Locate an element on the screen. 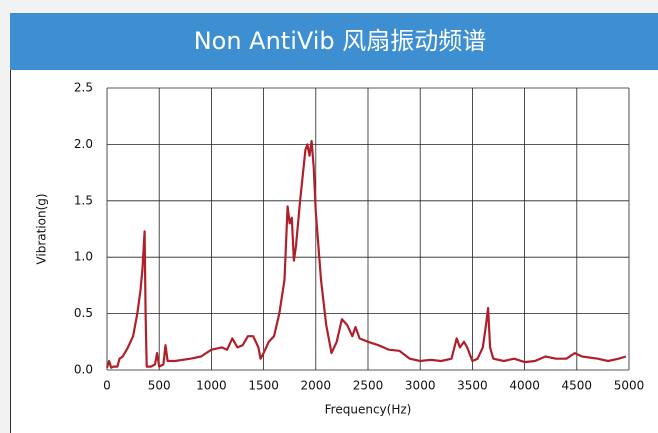 The image size is (658, 433). x-tick-label: 500 is located at coordinates (159, 386).